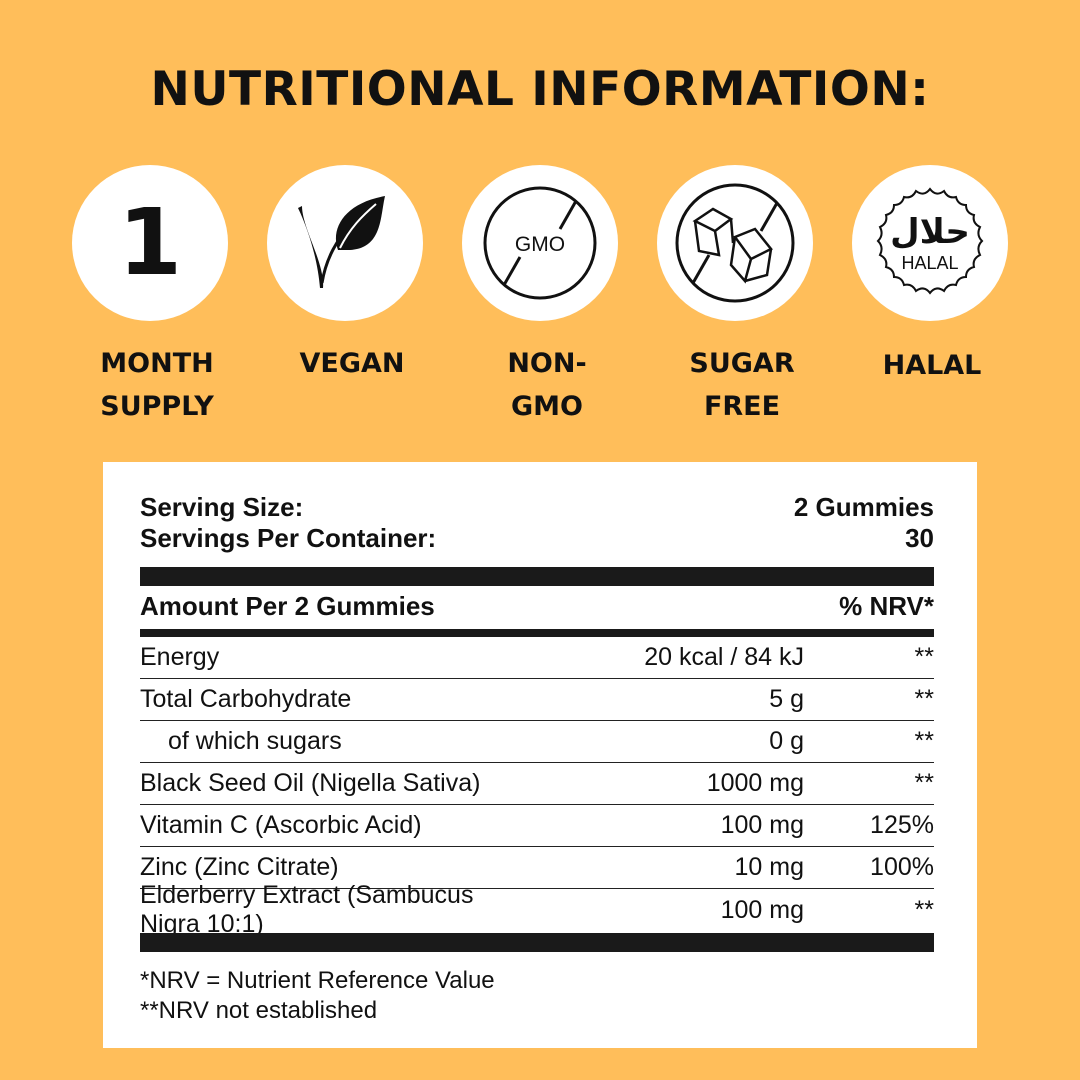 The width and height of the screenshot is (1080, 1080). I want to click on divider-thick-bottom, so click(537, 942).